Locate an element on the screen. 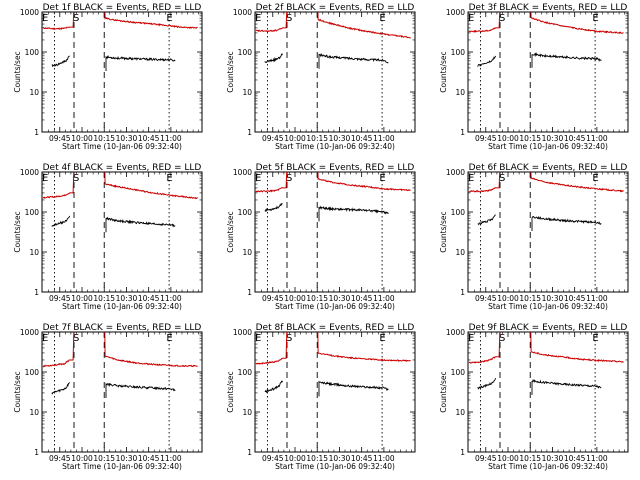 The width and height of the screenshot is (640, 480). chart-title: Det 4f BLACK = Events, RED = LLD is located at coordinates (122, 168).